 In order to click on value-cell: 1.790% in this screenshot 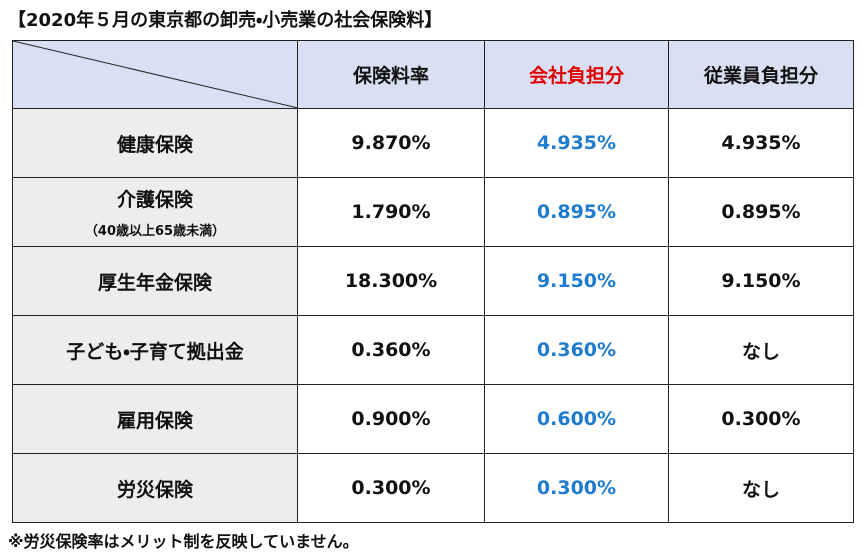, I will do `click(391, 212)`.